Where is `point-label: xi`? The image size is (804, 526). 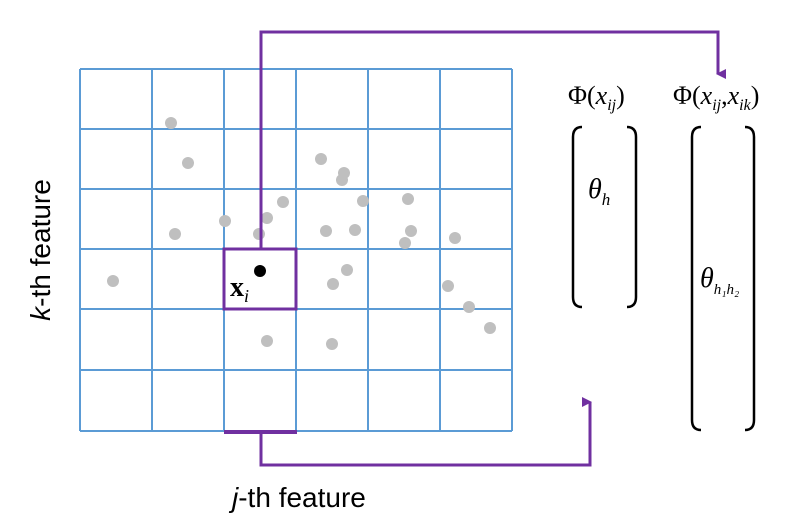 point-label: xi is located at coordinates (239, 289).